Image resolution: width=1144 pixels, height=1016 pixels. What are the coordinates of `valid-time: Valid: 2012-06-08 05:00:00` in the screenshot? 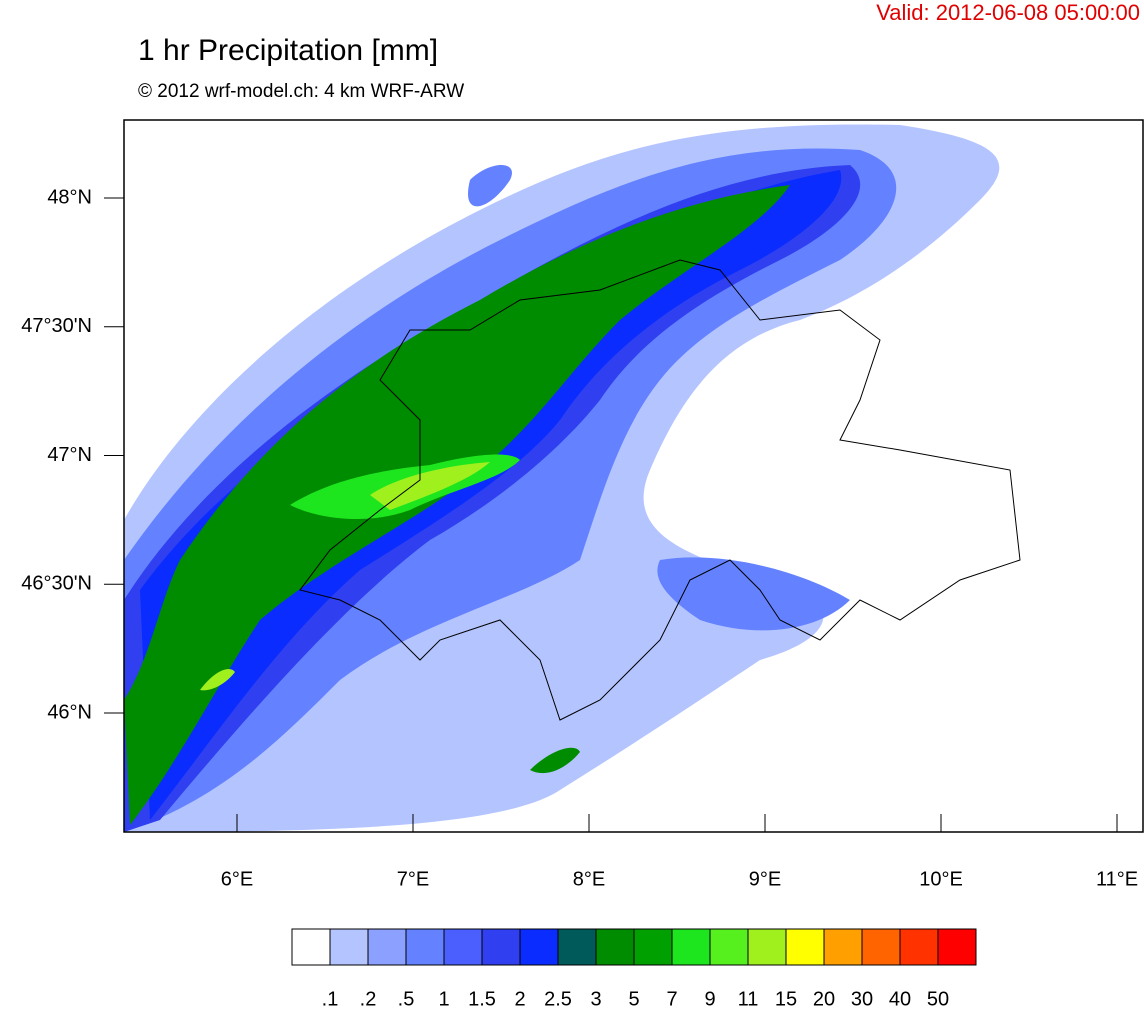 It's located at (1008, 12).